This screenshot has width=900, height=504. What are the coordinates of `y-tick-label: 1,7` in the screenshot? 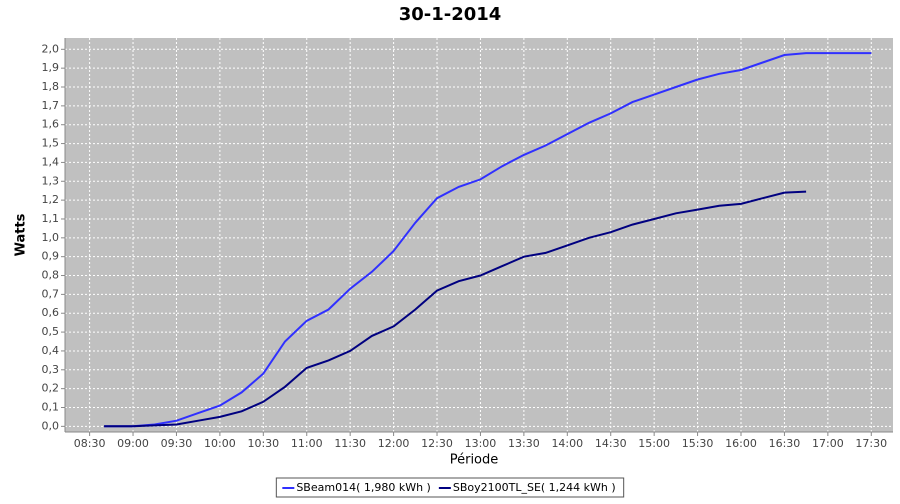 It's located at (51, 105).